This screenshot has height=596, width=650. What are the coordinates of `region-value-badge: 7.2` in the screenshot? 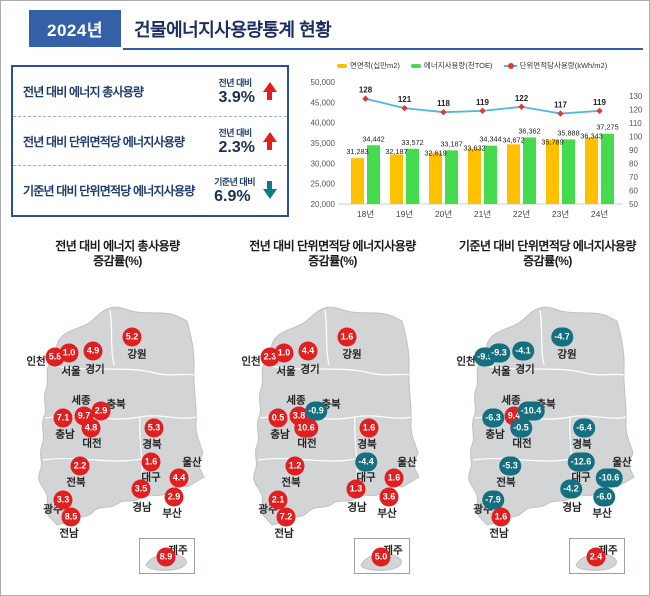 It's located at (286, 517).